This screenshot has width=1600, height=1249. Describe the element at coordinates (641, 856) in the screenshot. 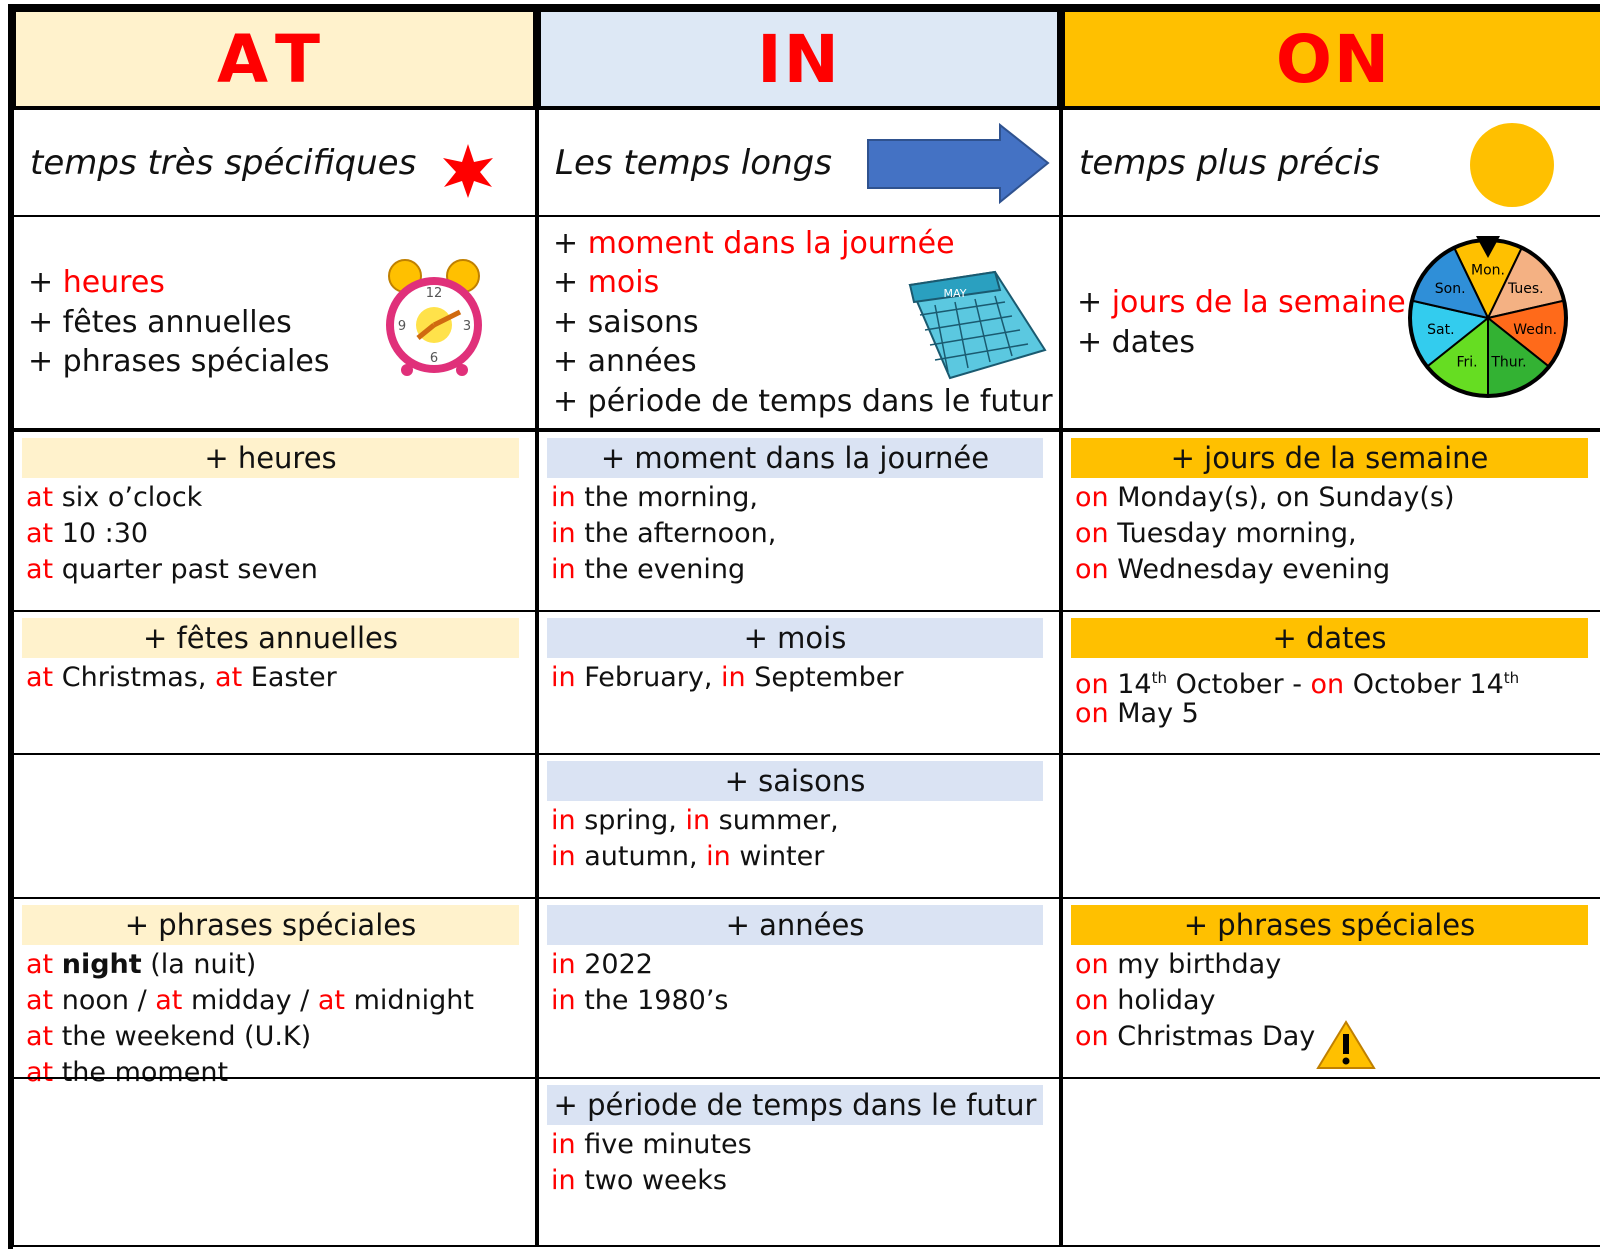

I see `text-run: autumn,` at that location.